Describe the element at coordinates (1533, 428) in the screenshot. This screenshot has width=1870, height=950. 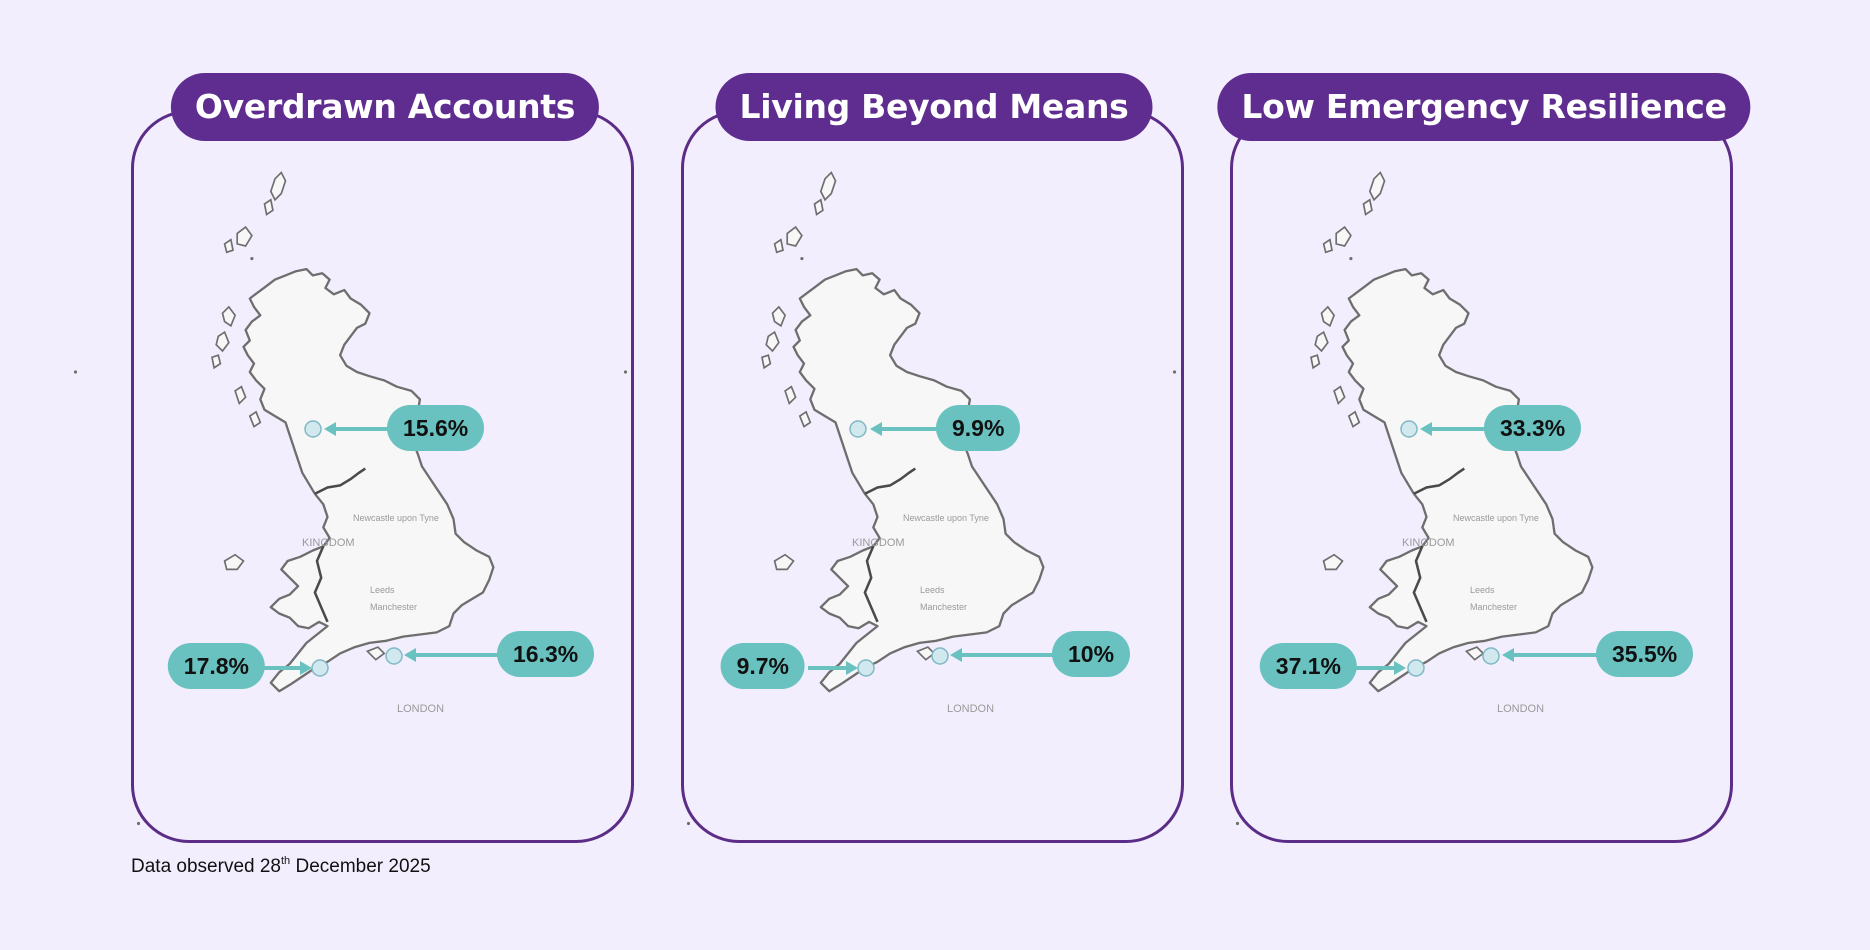
I see `stat-scotland-3: 33.3%` at that location.